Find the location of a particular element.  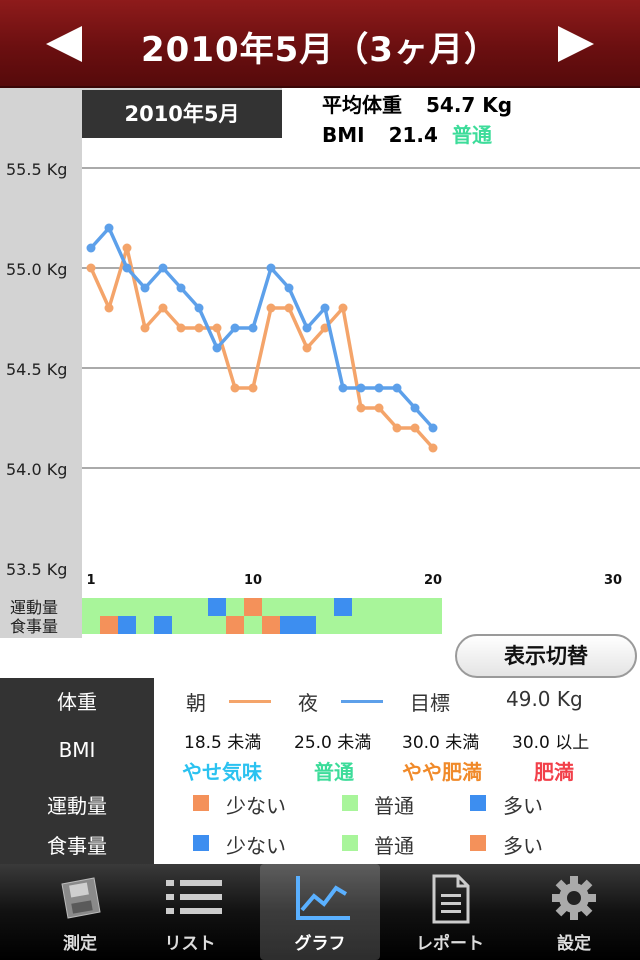

legend-bmi-label: BMI is located at coordinates (77, 750).